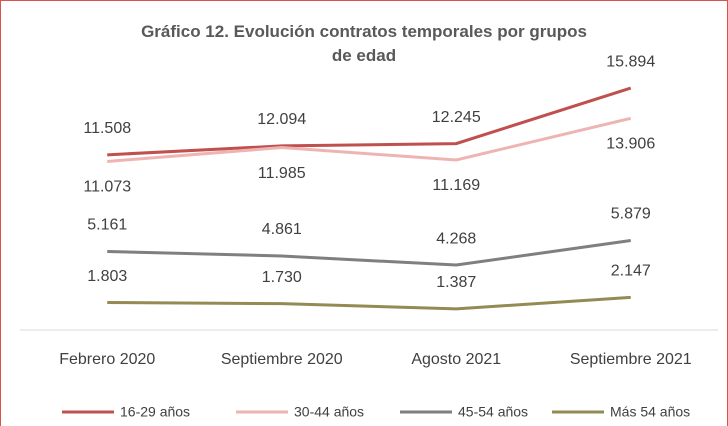  I want to click on data-label: 11.073, so click(107, 187).